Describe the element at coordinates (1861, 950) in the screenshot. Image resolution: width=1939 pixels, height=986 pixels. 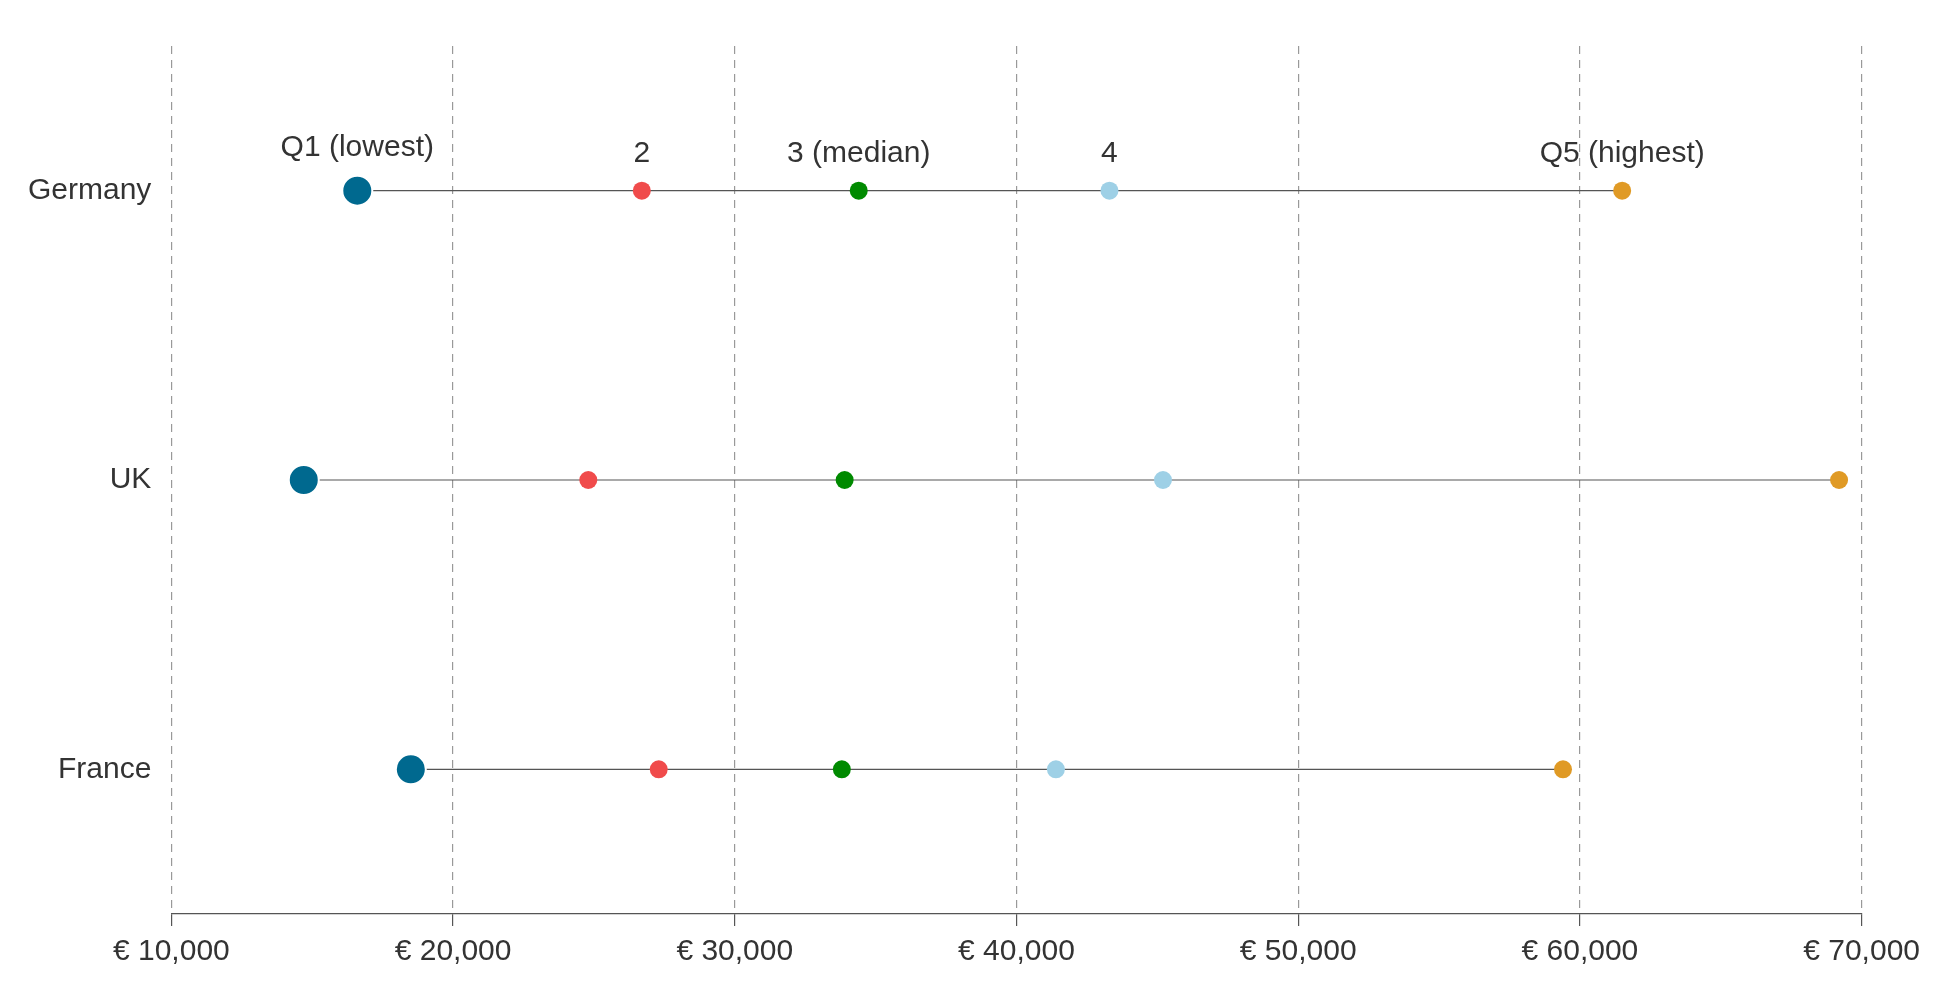
I see `x-tick-label: € 70,000` at that location.